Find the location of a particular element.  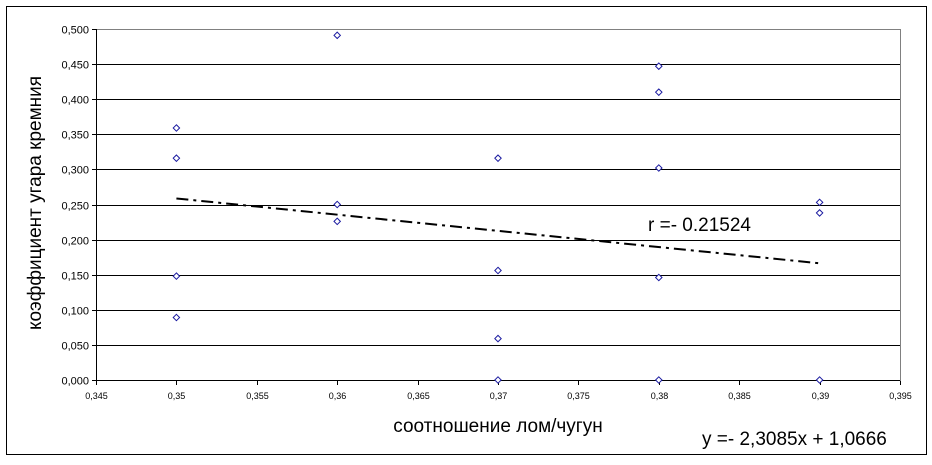

y-tick-label: 0,350 is located at coordinates (75, 136).